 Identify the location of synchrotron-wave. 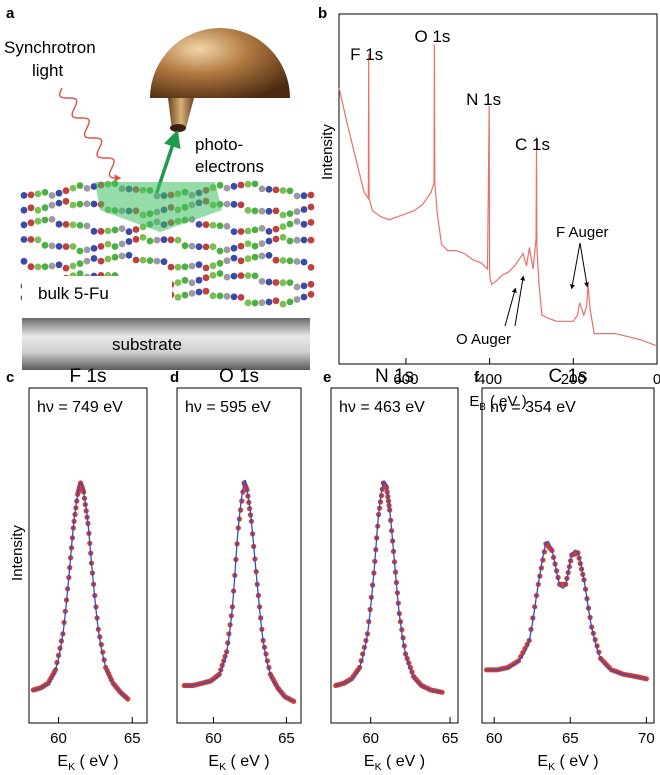
(90, 134).